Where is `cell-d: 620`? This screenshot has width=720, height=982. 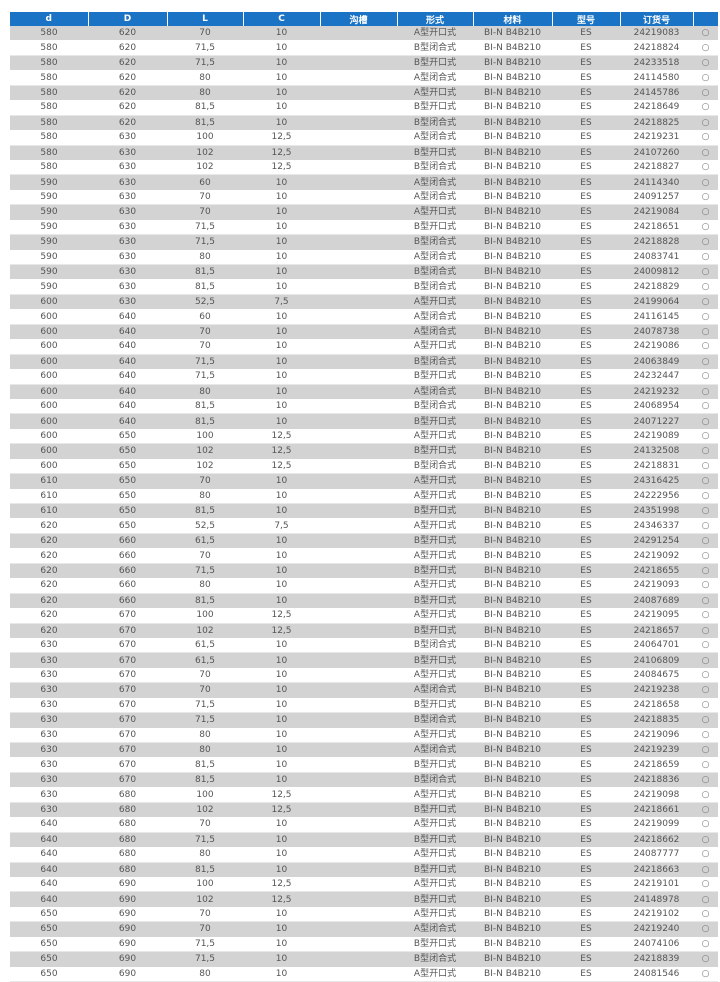 cell-d: 620 is located at coordinates (49, 571).